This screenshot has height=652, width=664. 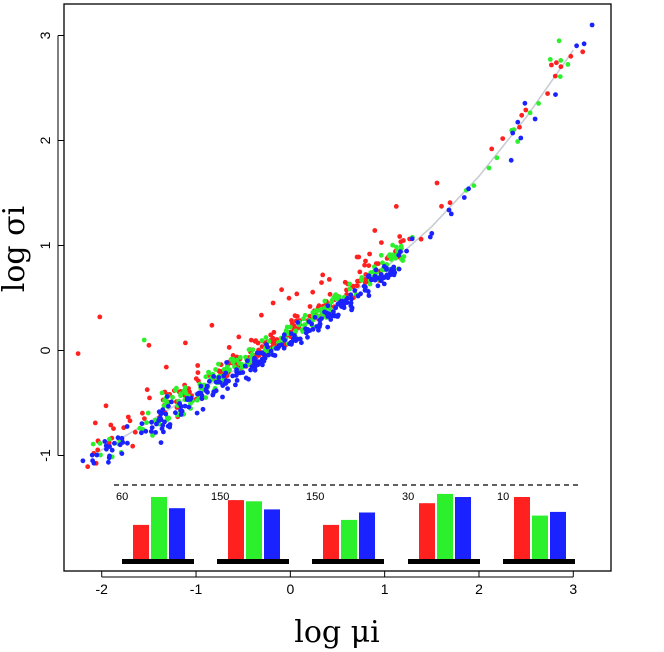 What do you see at coordinates (100, 317) in the screenshot?
I see `outlier-point-red` at bounding box center [100, 317].